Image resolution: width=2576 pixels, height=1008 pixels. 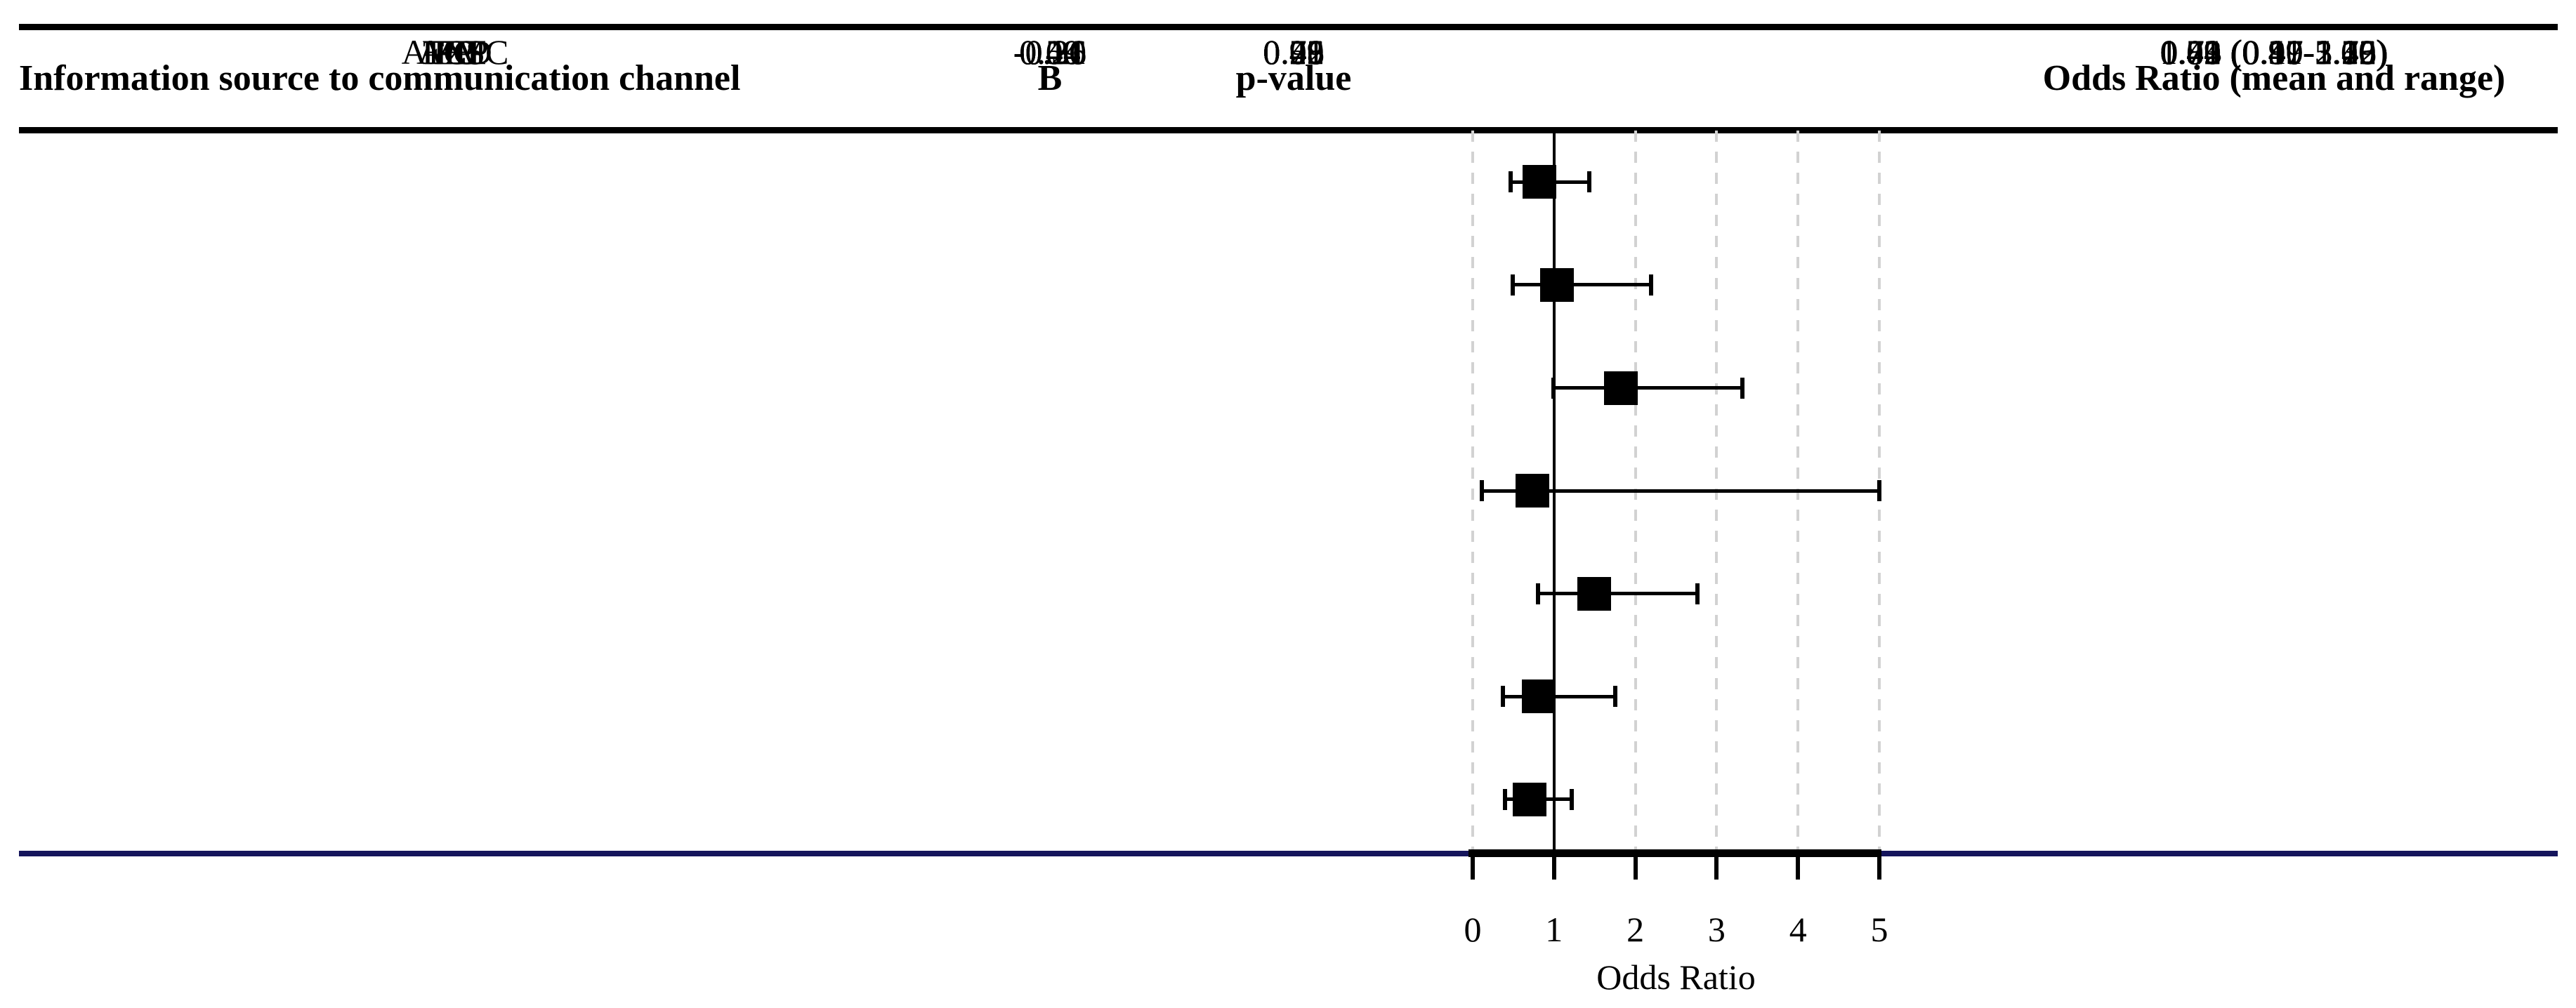 I want to click on b-value: -0.36, so click(x=1050, y=52).